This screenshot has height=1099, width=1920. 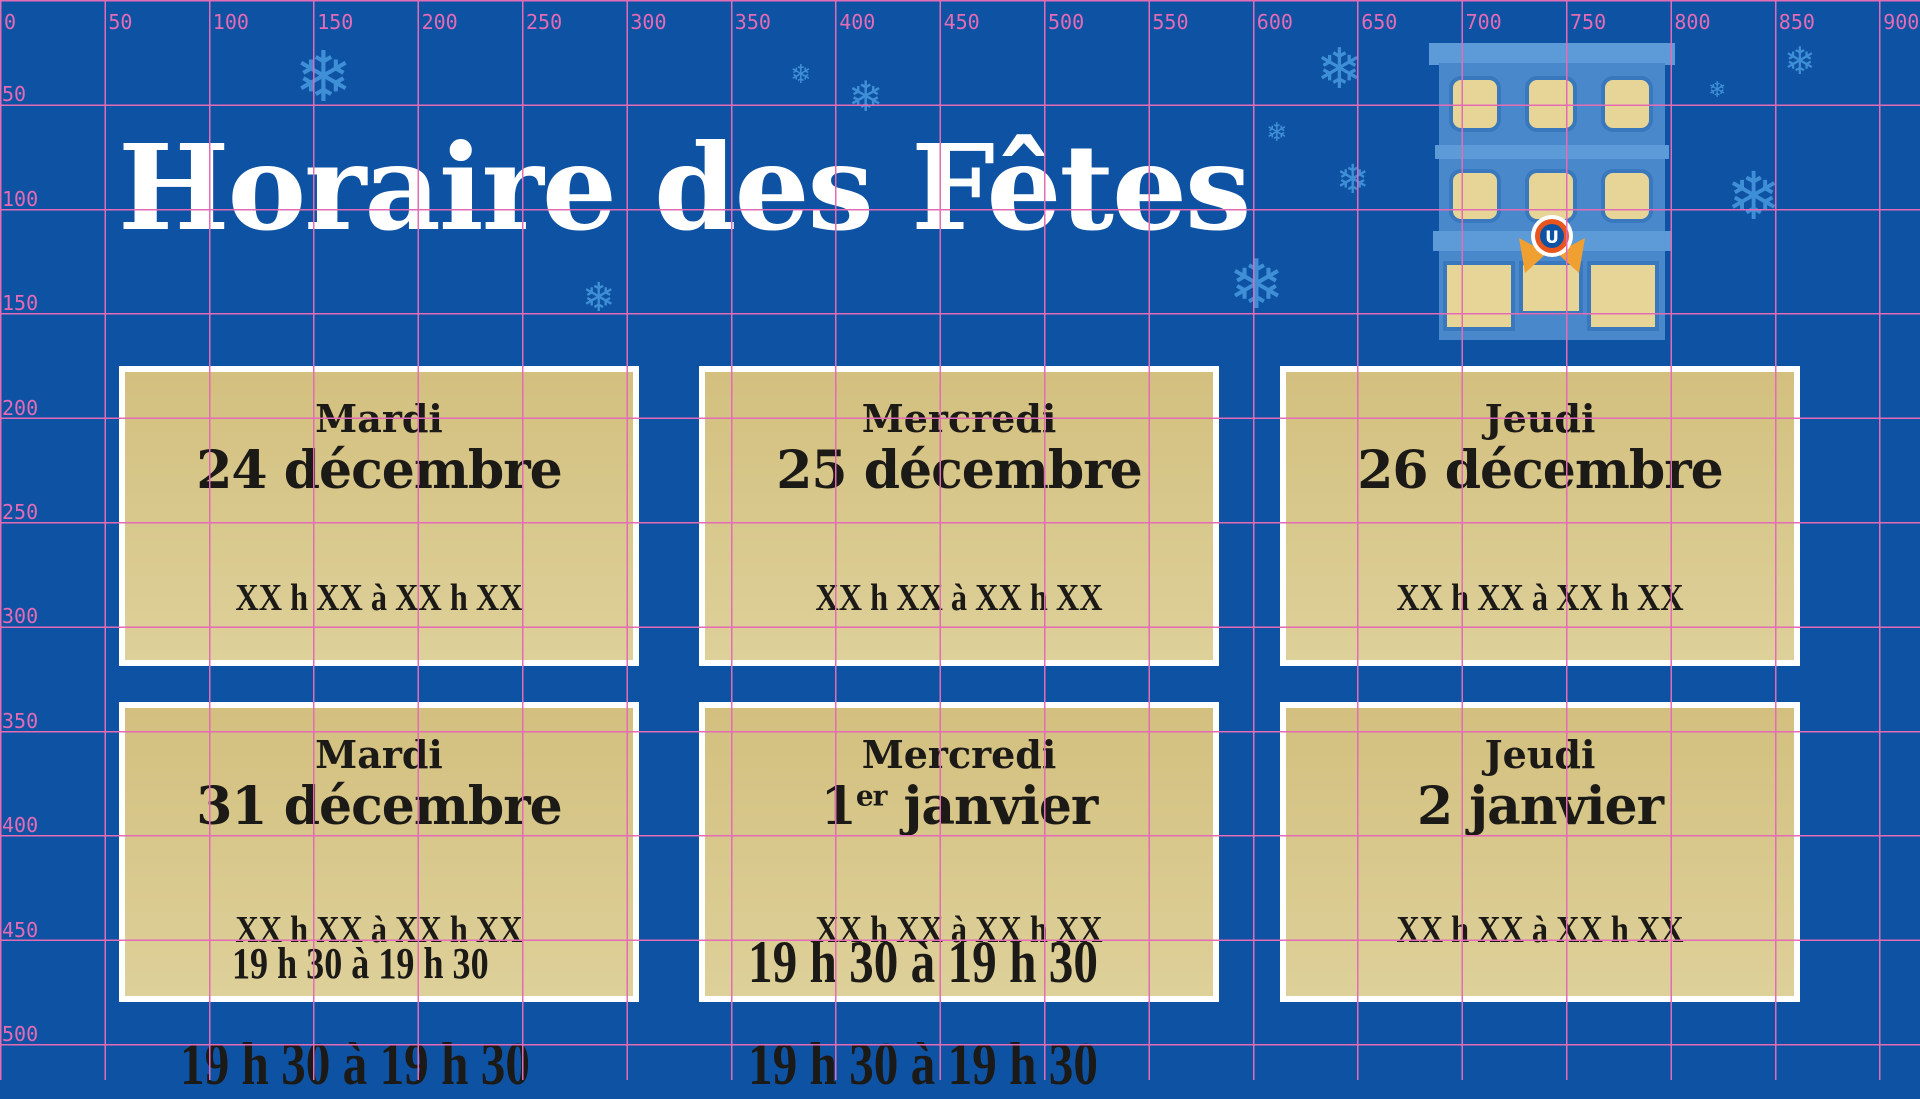 I want to click on ruler-label-x: 900, so click(x=1901, y=22).